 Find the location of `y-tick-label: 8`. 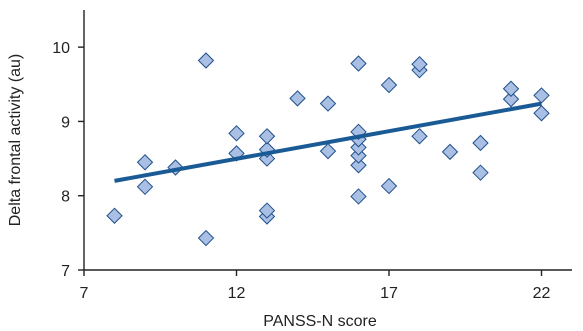

y-tick-label: 8 is located at coordinates (65, 197).